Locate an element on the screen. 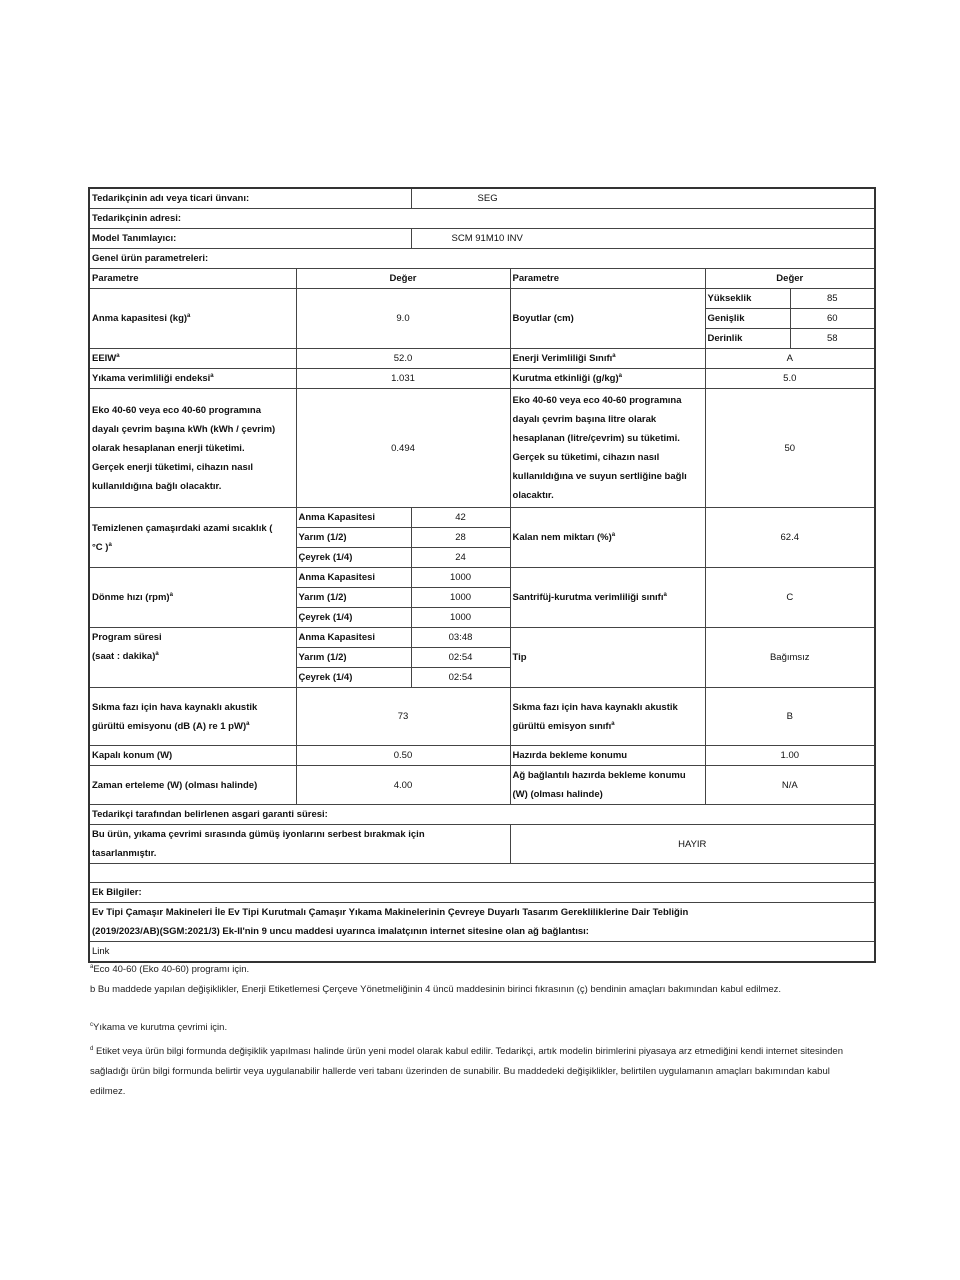 Image resolution: width=960 pixels, height=1280 pixels. text: Yıkama ve kurutma çevrimi için. is located at coordinates (160, 1027).